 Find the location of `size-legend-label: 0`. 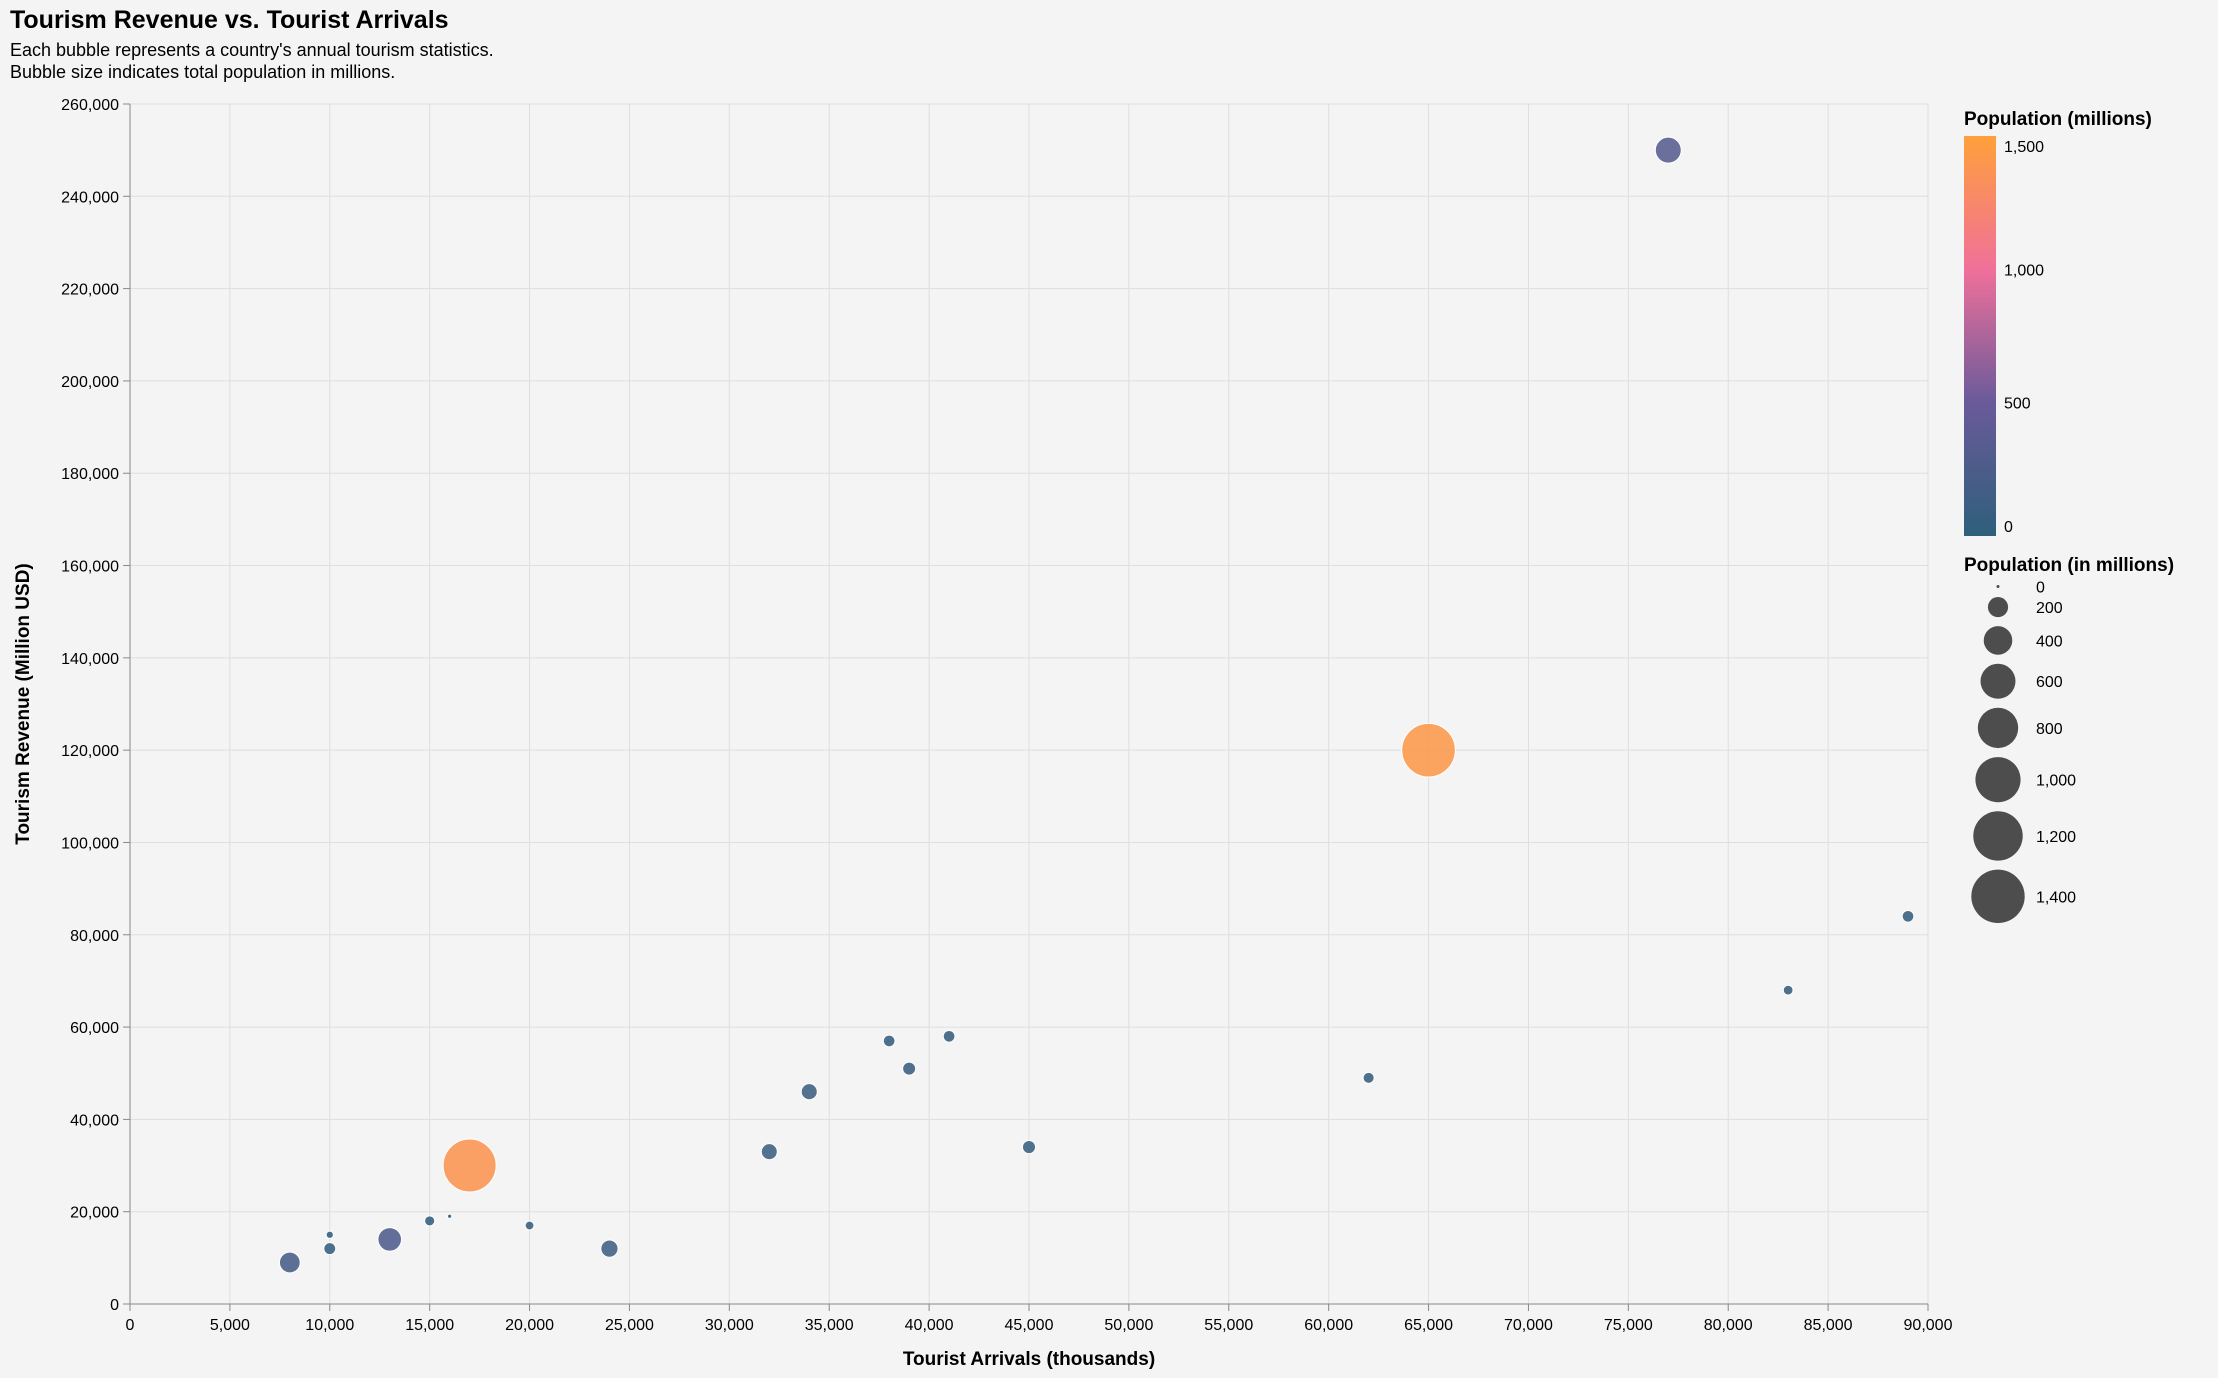

size-legend-label: 0 is located at coordinates (2040, 588).